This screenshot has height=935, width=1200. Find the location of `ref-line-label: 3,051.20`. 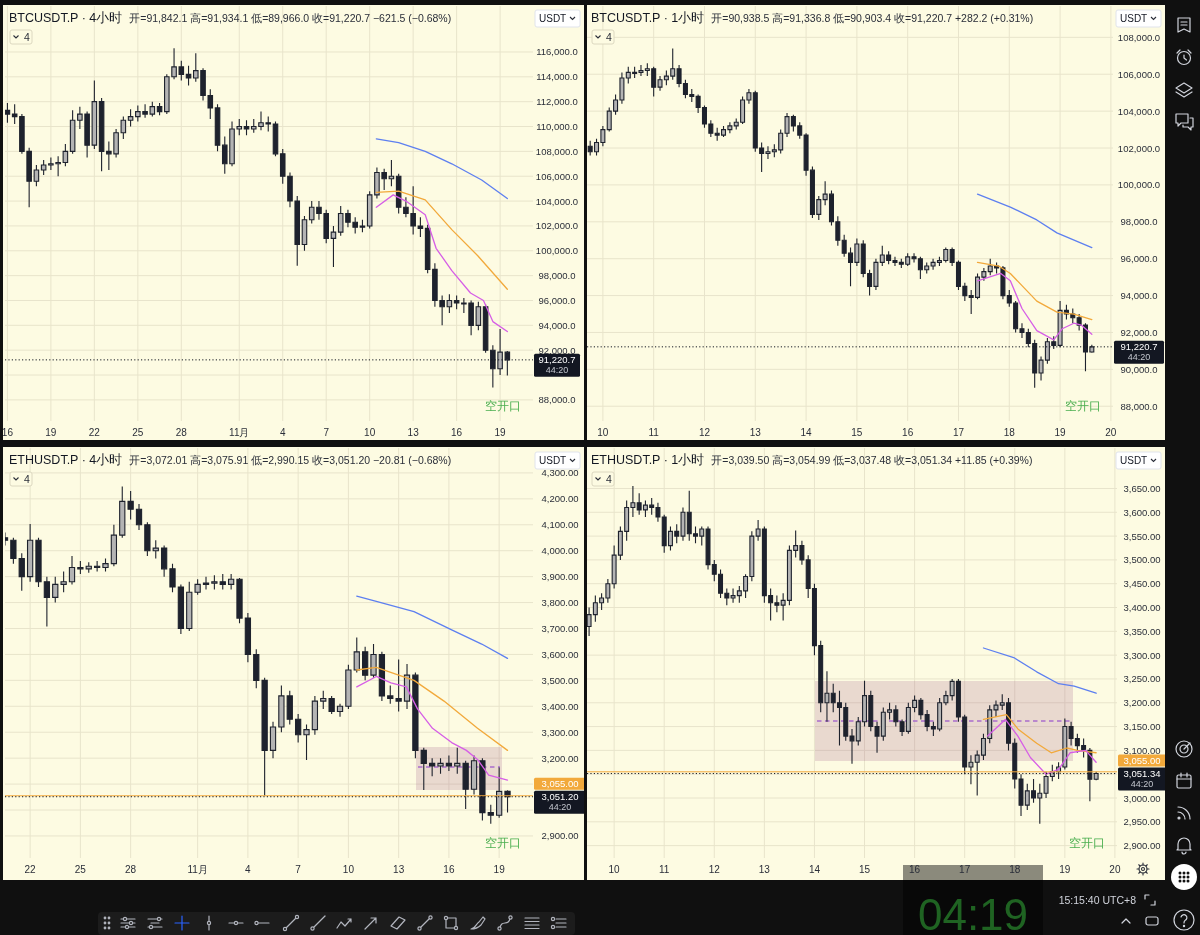

ref-line-label: 3,051.20 is located at coordinates (560, 797).